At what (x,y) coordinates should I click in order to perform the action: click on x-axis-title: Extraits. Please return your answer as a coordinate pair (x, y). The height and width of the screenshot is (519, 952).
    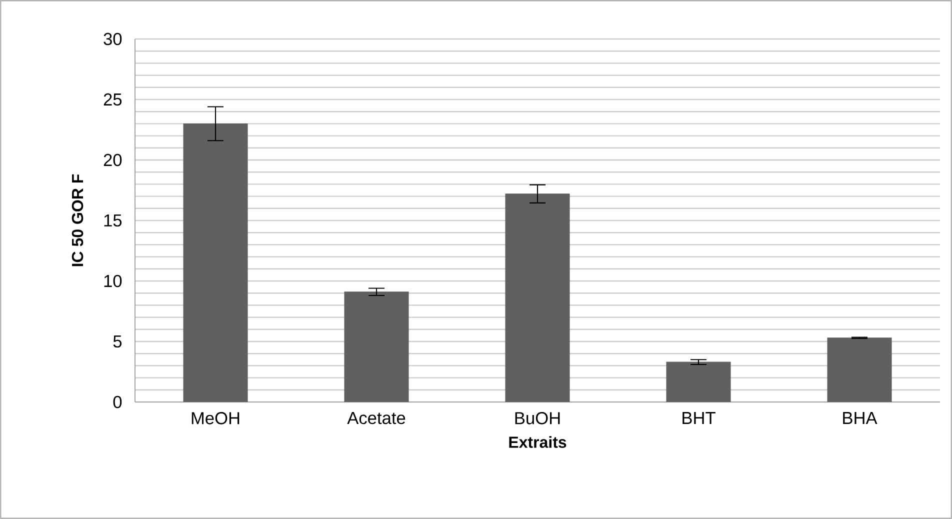
    Looking at the image, I should click on (537, 442).